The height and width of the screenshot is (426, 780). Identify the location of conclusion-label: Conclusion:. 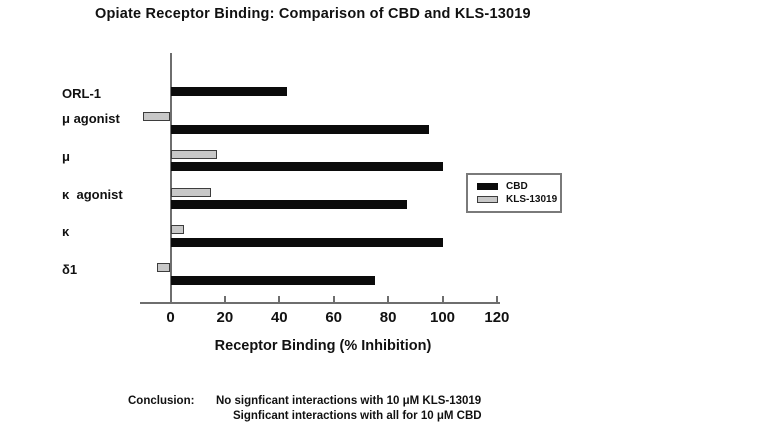
(161, 401).